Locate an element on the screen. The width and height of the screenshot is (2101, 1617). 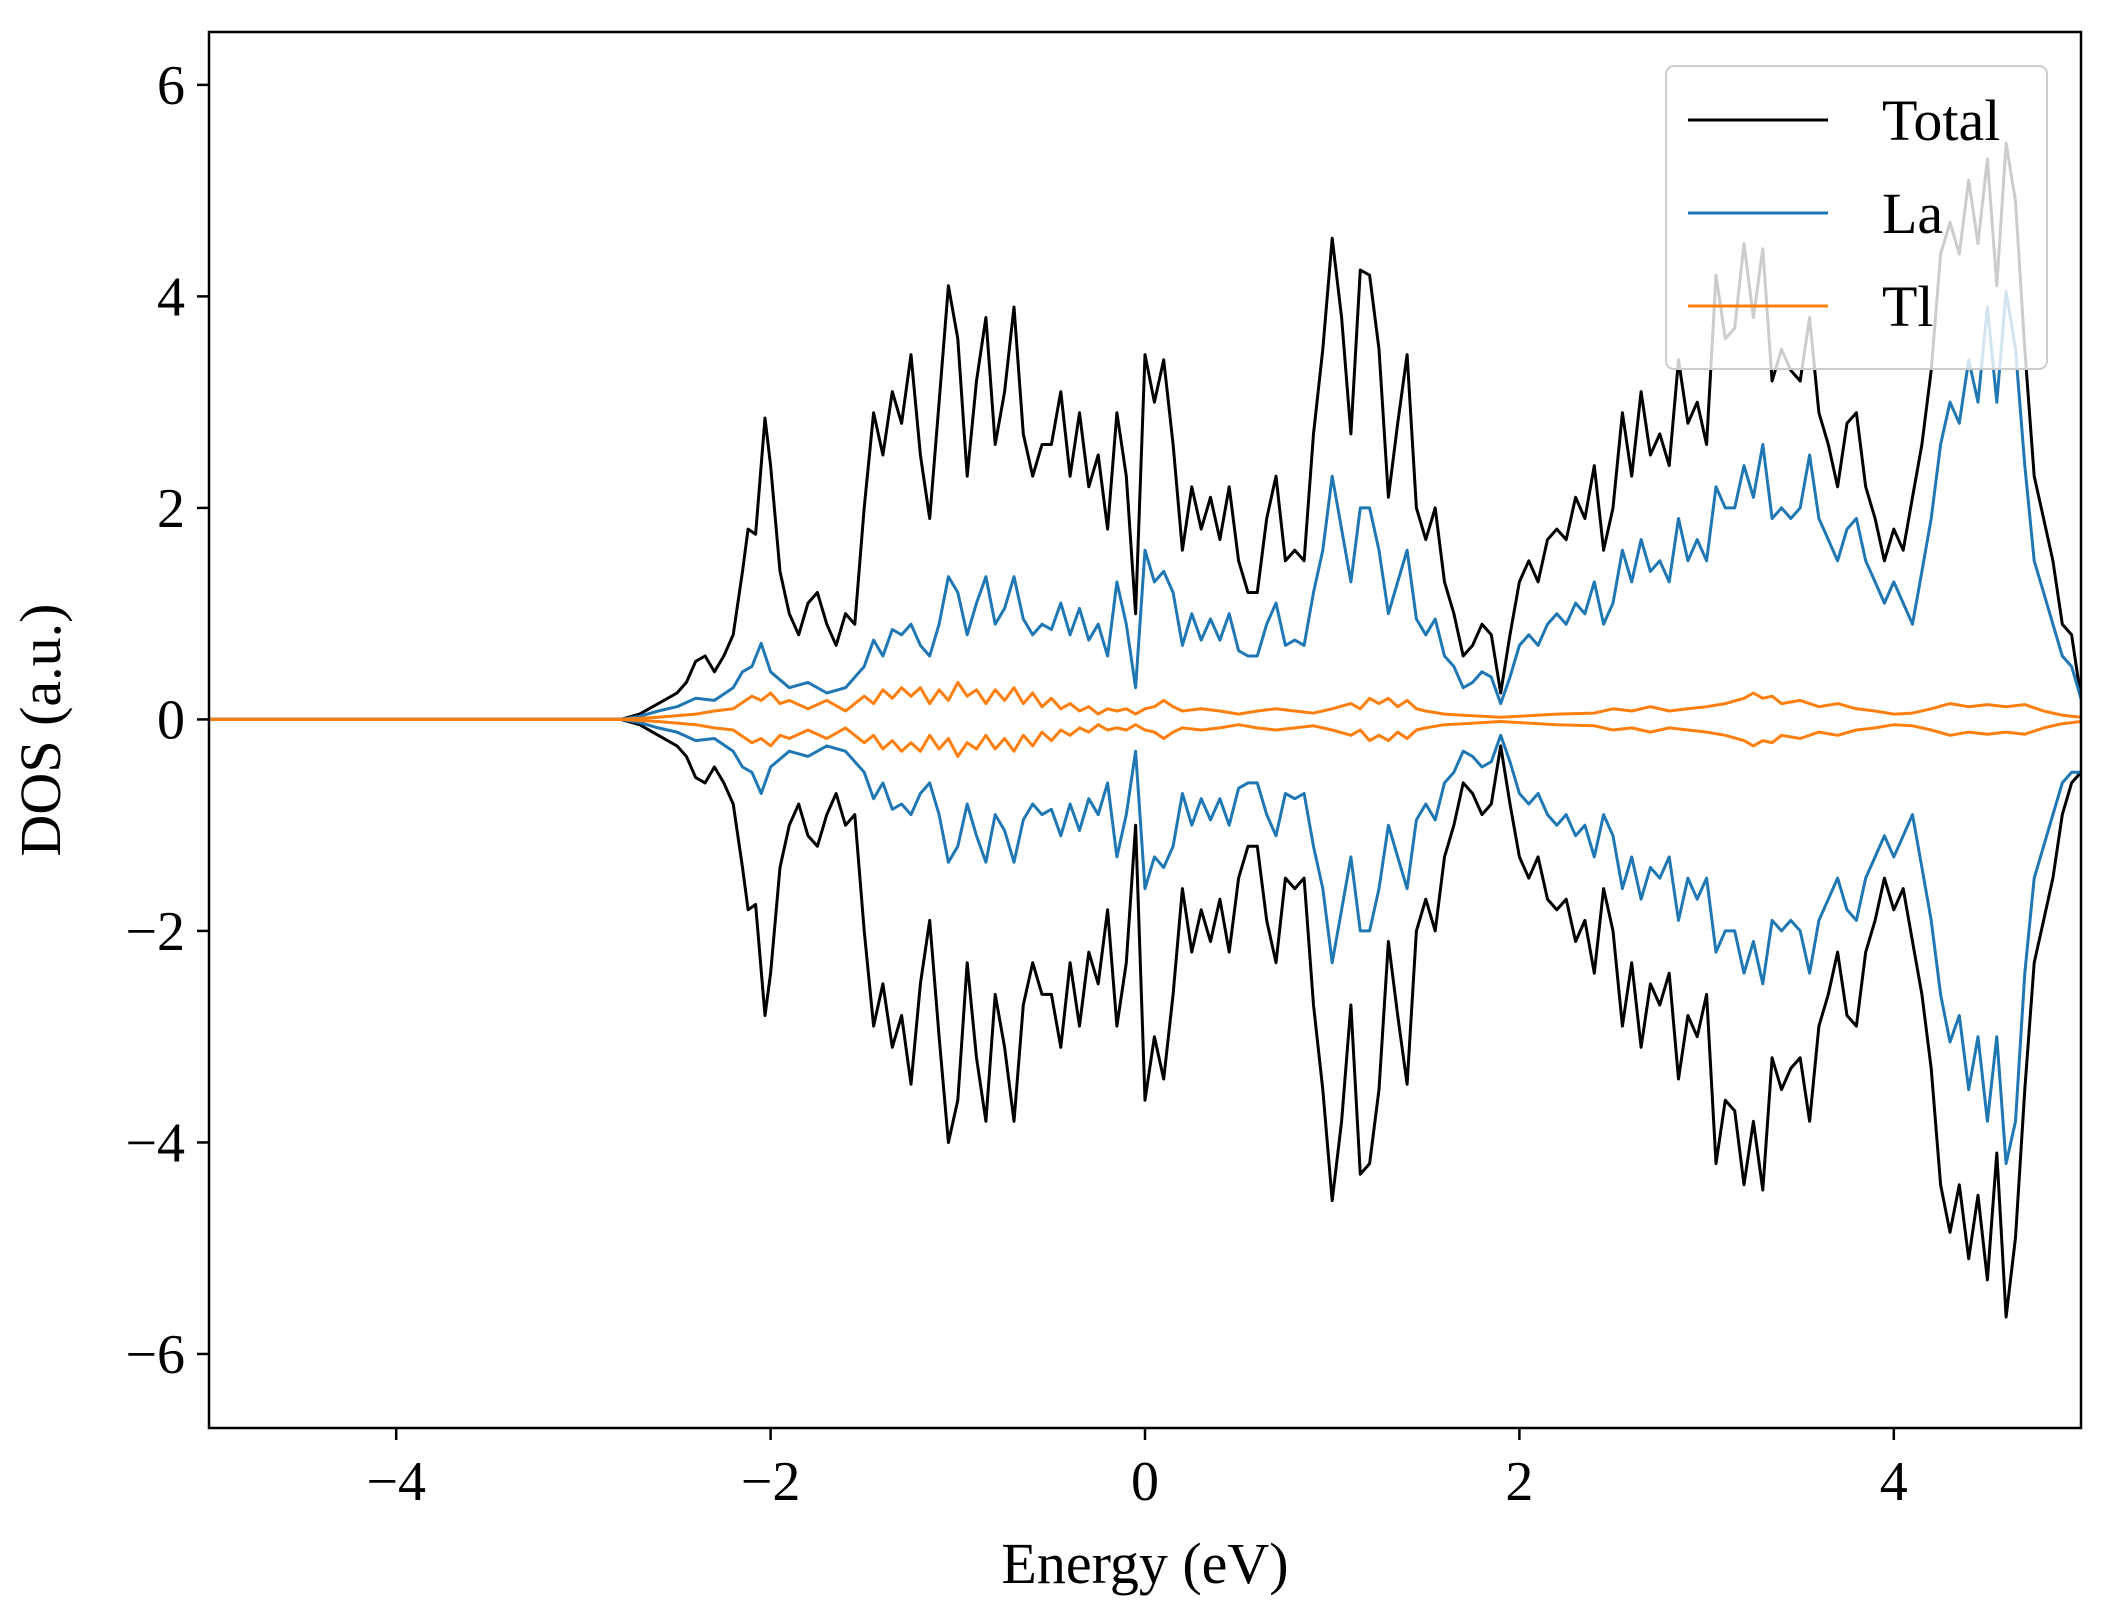
x-axis-title: Energy (eV) is located at coordinates (1144, 1563).